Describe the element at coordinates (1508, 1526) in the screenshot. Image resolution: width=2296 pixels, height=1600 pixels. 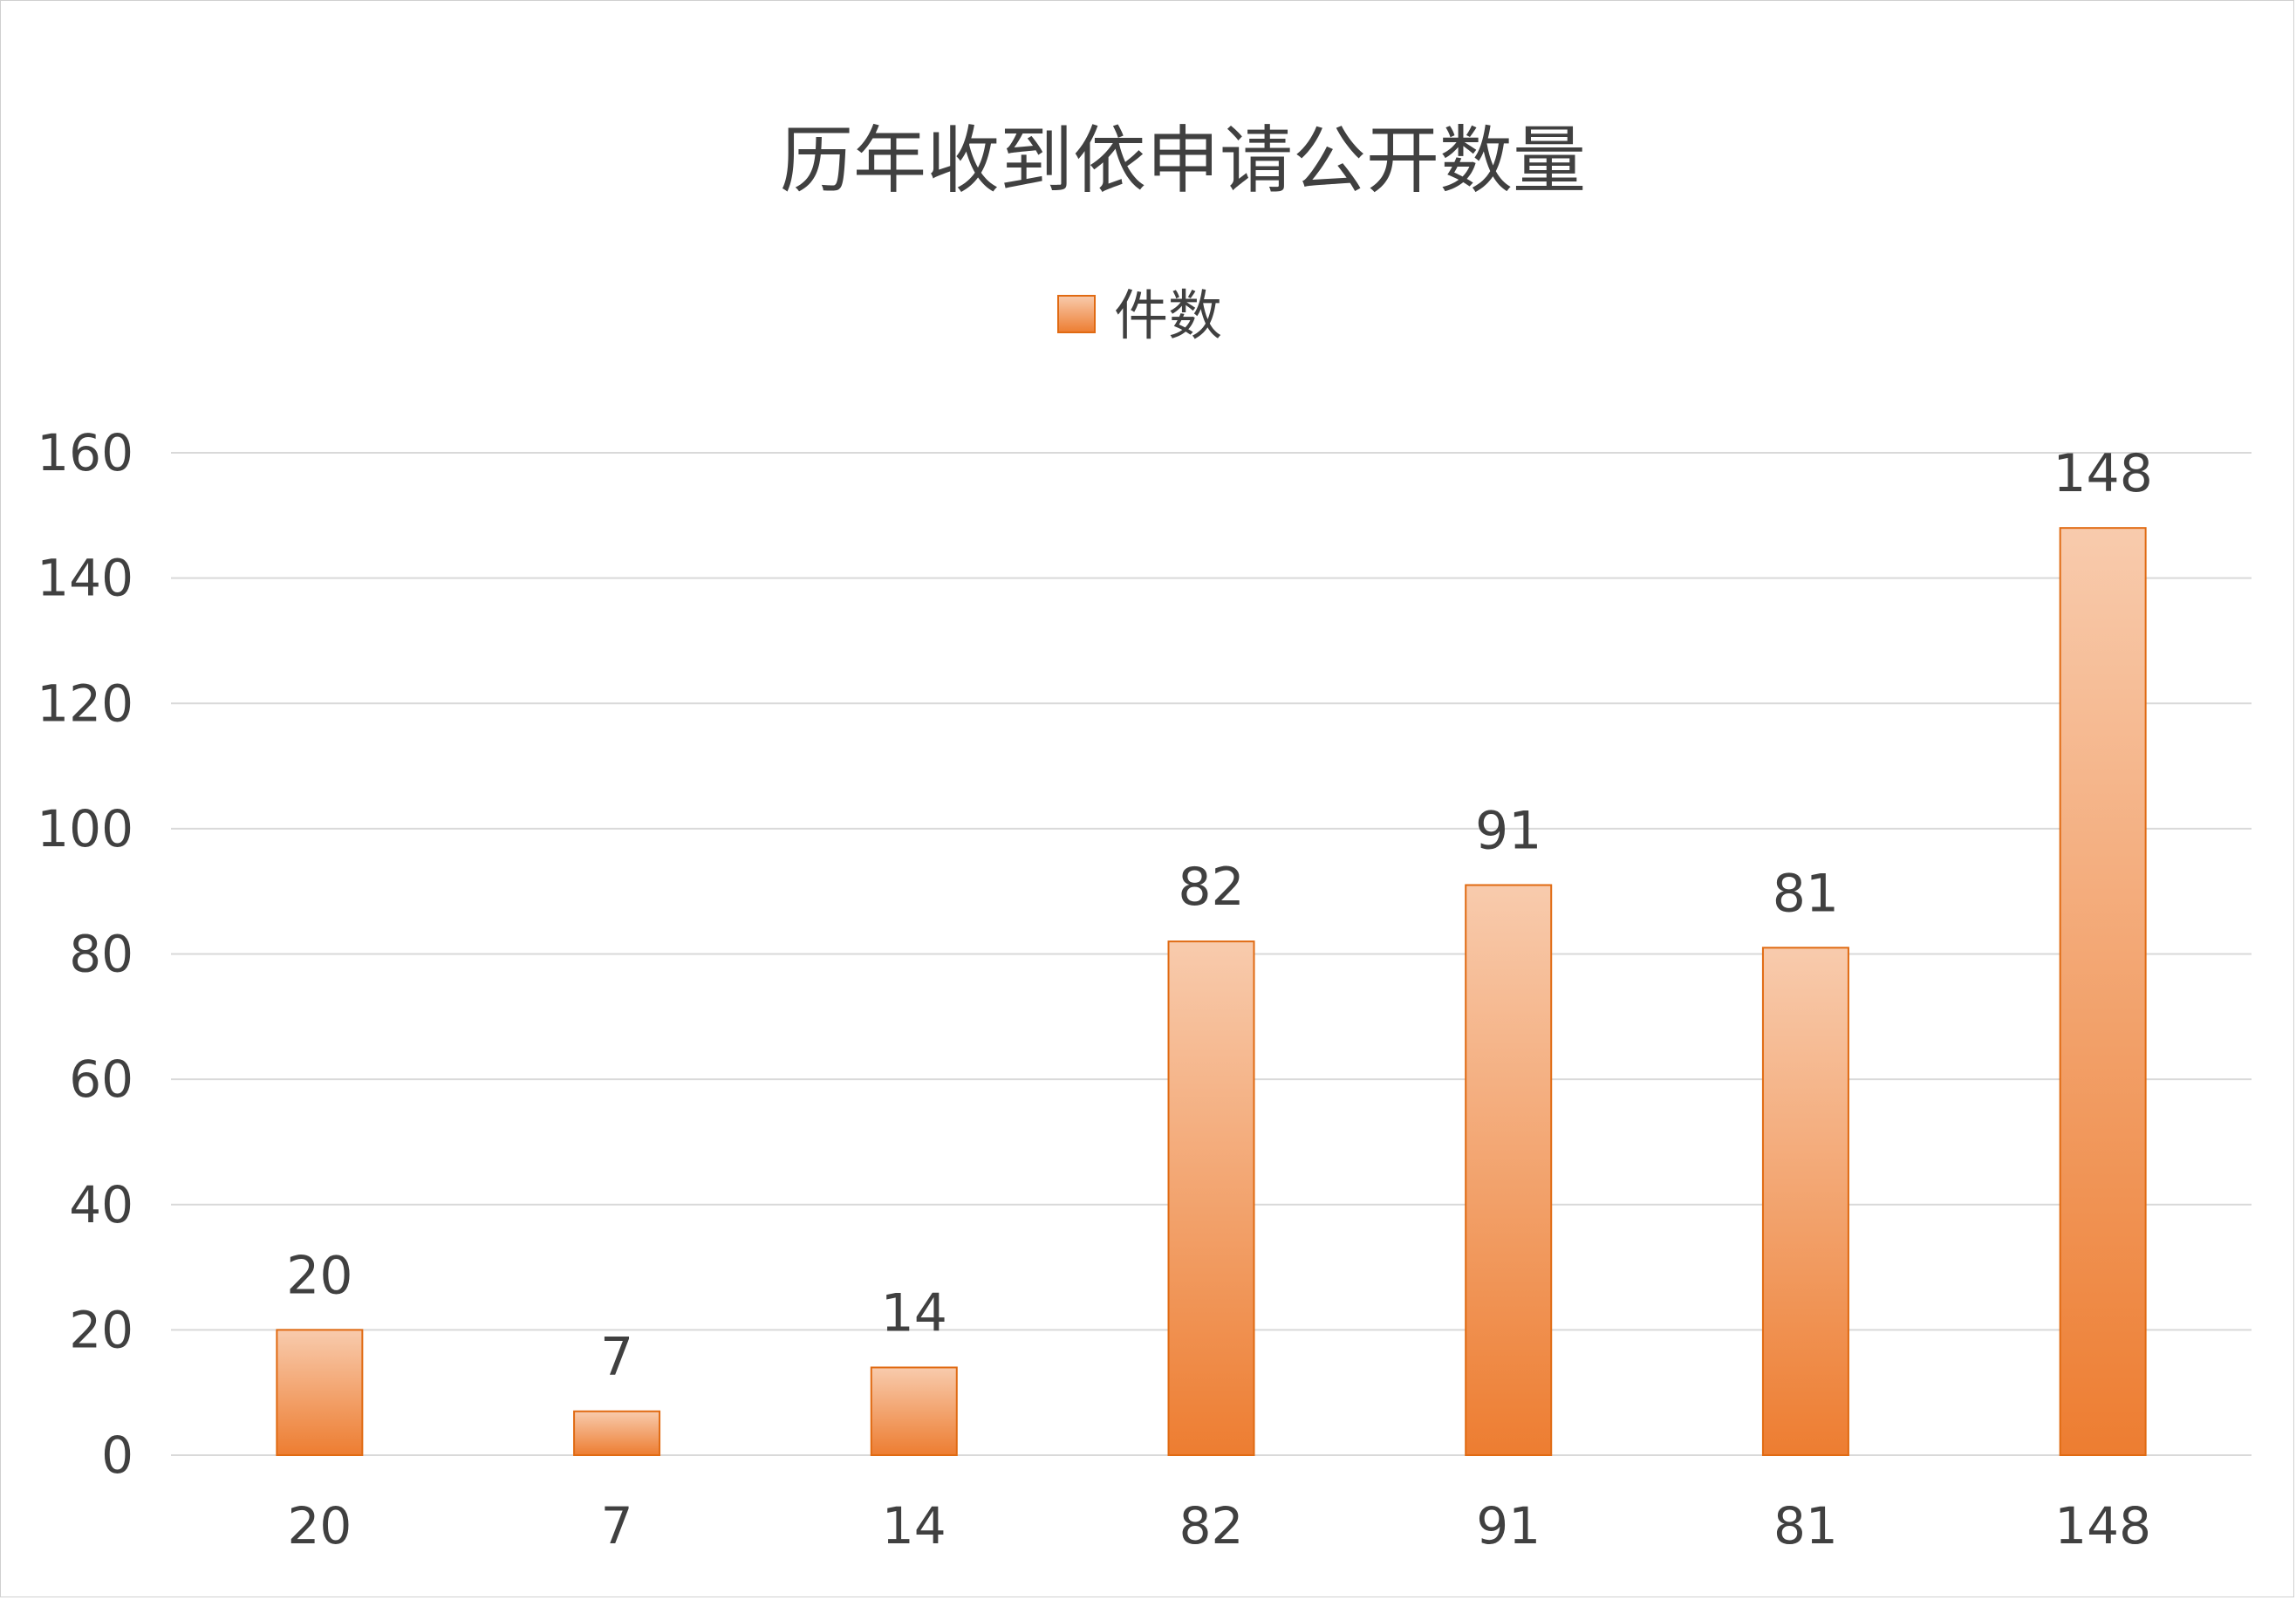
I see `x-tick-label: 91` at that location.